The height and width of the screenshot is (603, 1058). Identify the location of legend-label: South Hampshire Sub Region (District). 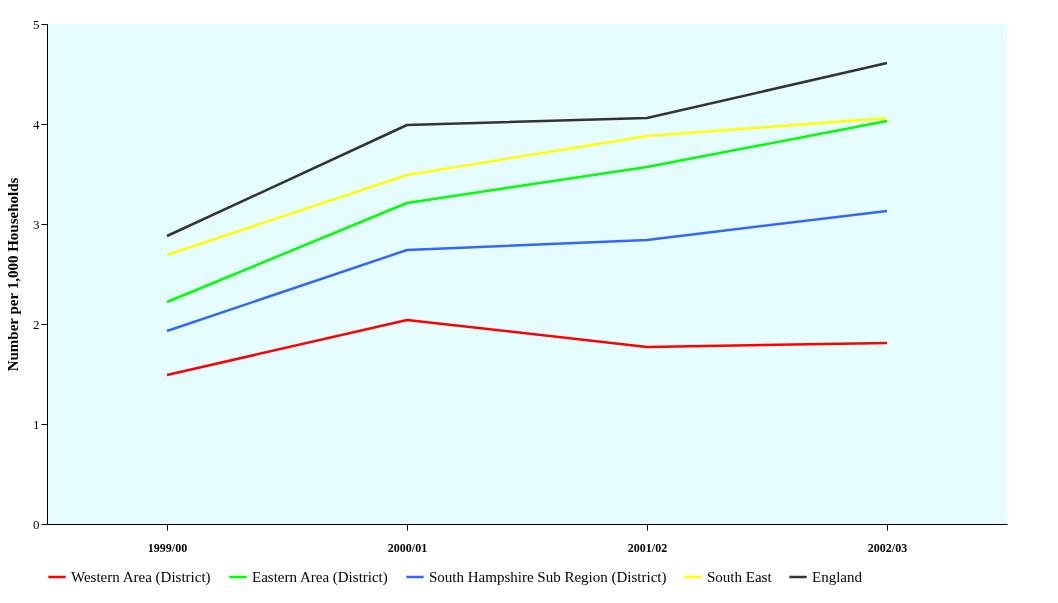
(548, 577).